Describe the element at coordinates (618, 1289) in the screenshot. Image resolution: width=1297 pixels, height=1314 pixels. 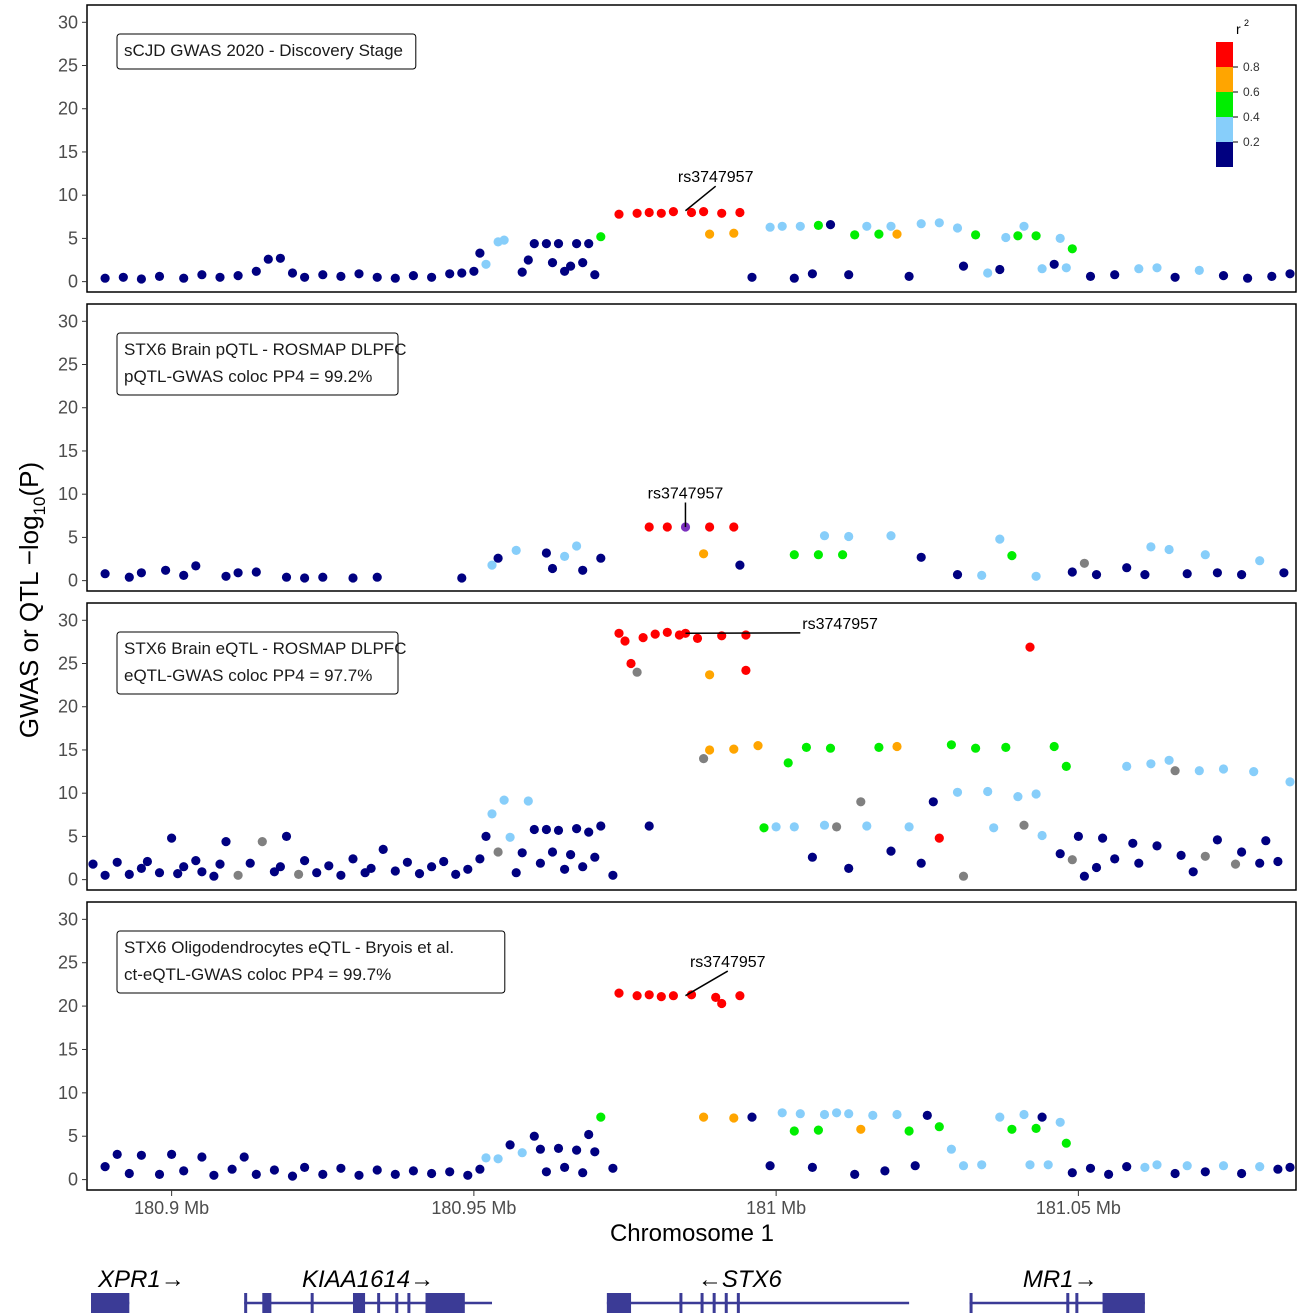
I see `gene-track: XPR1→ KIAA1614→ ←STX6 MR1→` at that location.